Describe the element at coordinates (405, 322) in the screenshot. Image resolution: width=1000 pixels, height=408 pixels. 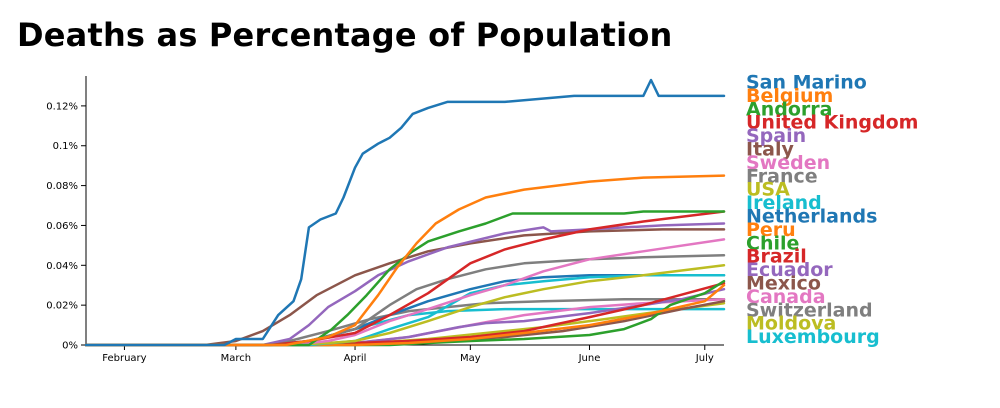
I see `series-line-switzerland` at that location.